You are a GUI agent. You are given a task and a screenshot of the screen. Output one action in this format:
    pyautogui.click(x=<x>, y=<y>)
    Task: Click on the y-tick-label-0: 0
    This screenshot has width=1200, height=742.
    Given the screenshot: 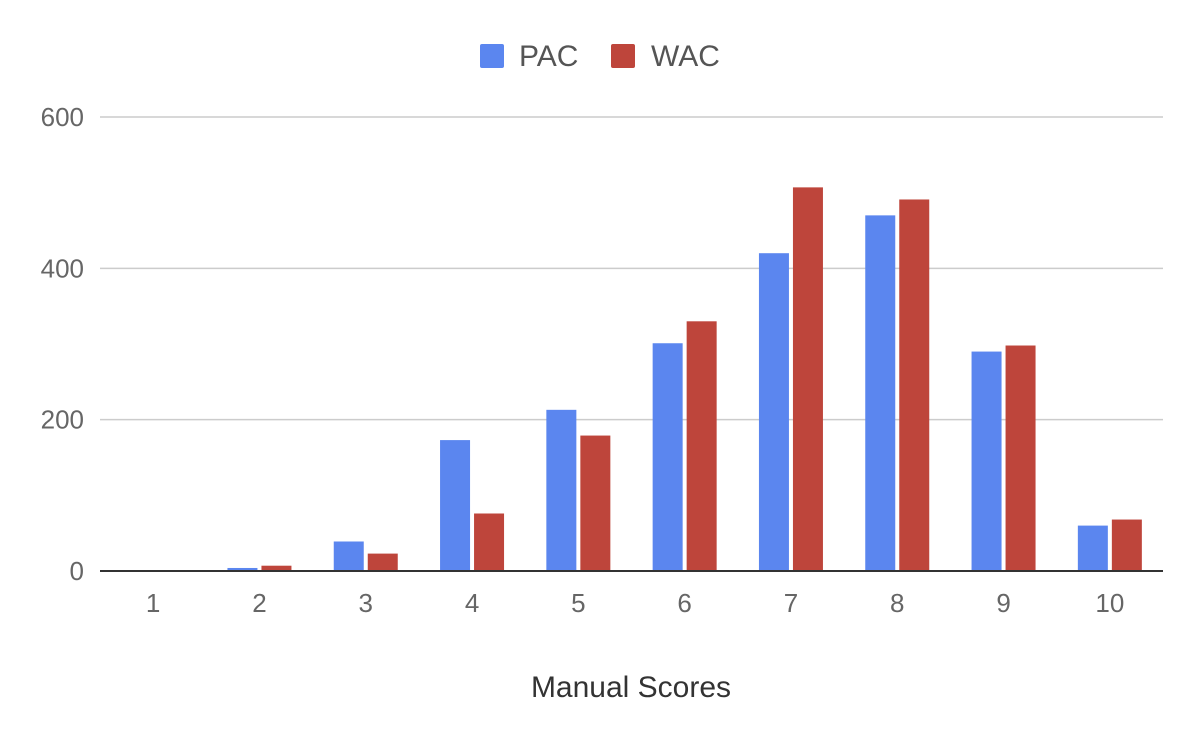 What is the action you would take?
    pyautogui.click(x=77, y=571)
    